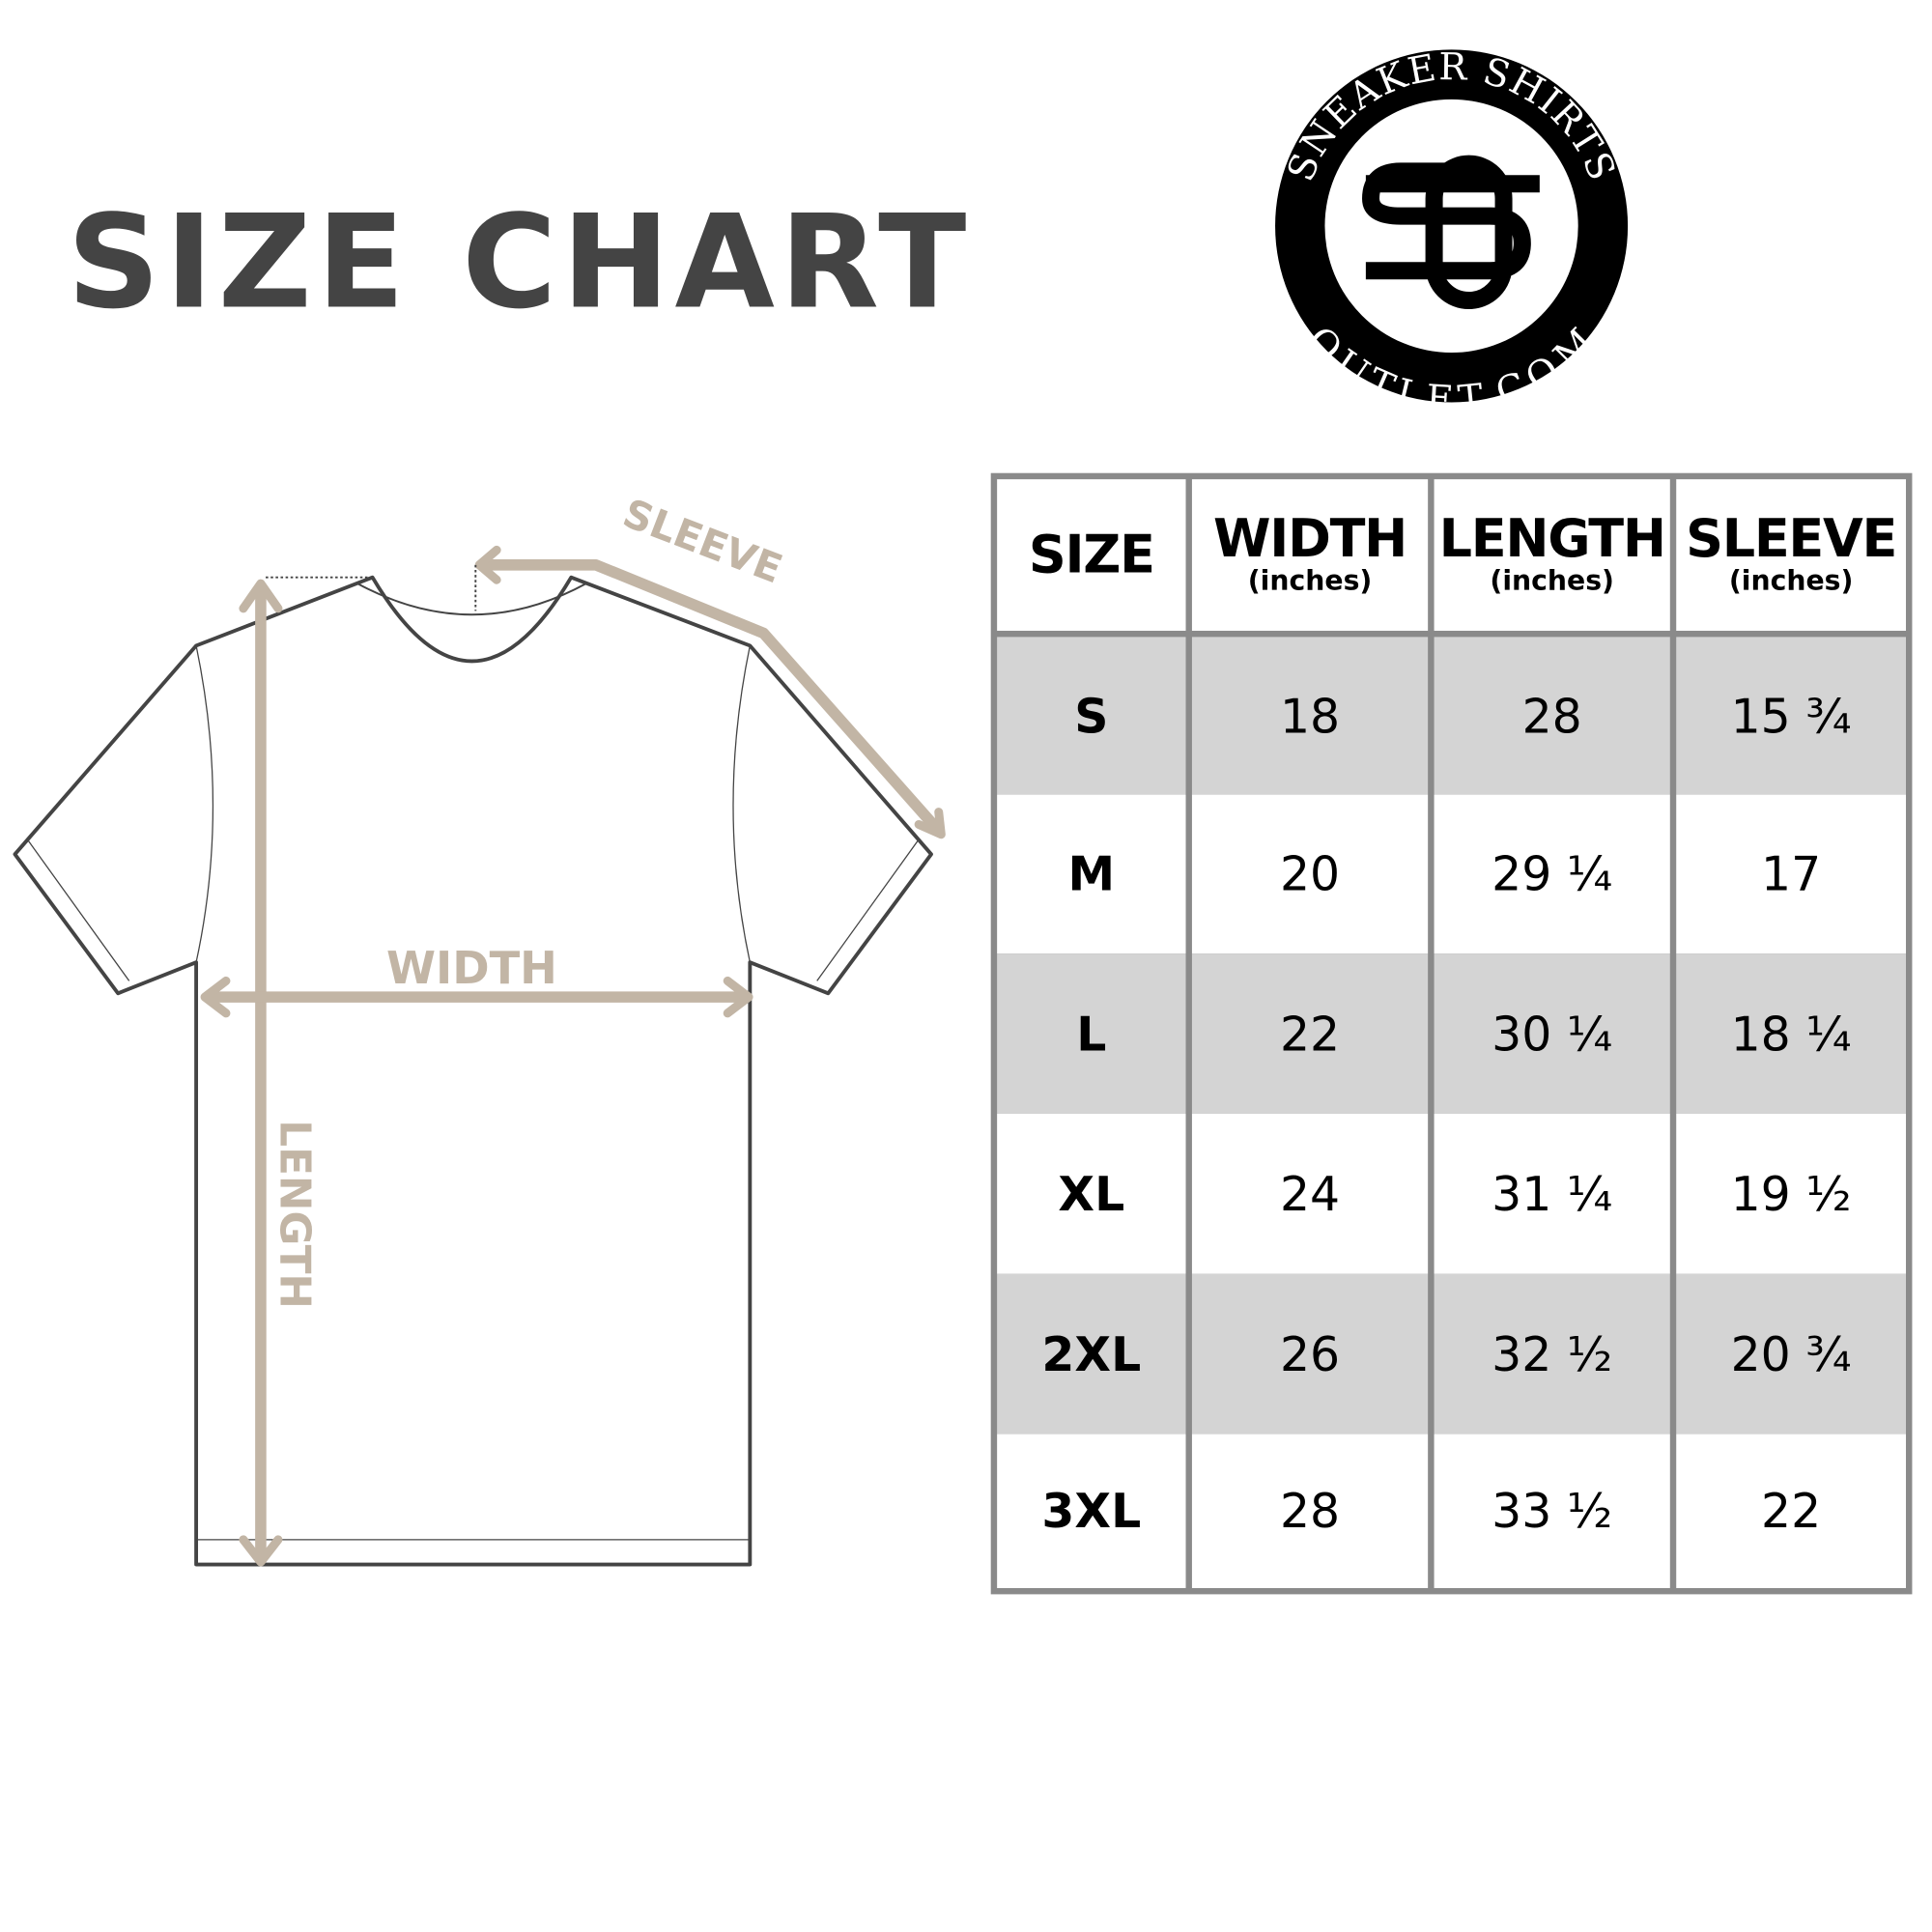 The image size is (1932, 1932). What do you see at coordinates (1552, 874) in the screenshot?
I see `value-cell: 29 ¼` at bounding box center [1552, 874].